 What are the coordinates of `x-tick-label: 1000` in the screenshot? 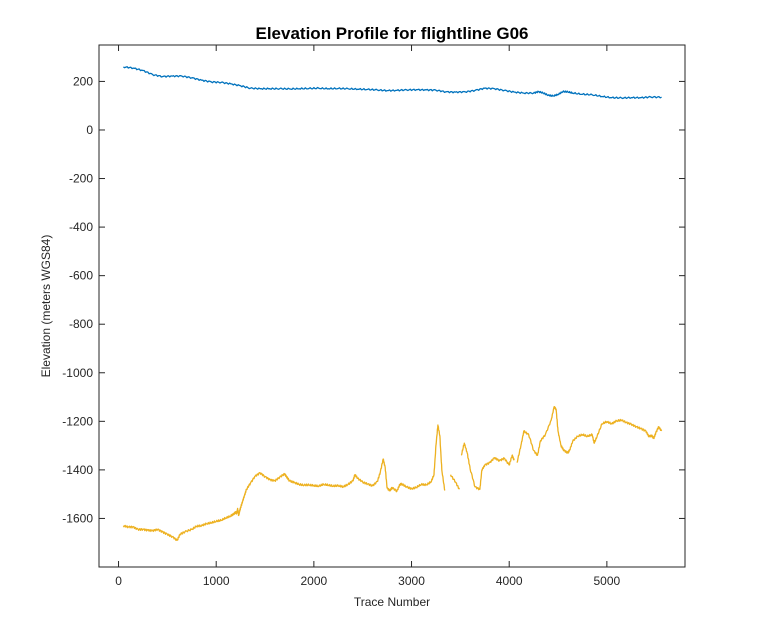 It's located at (216, 581).